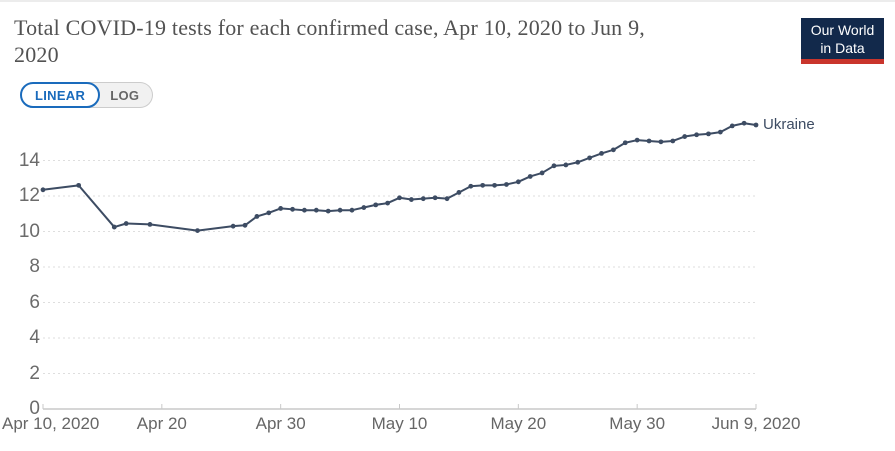  What do you see at coordinates (842, 48) in the screenshot?
I see `owid-logo-line2: in Data` at bounding box center [842, 48].